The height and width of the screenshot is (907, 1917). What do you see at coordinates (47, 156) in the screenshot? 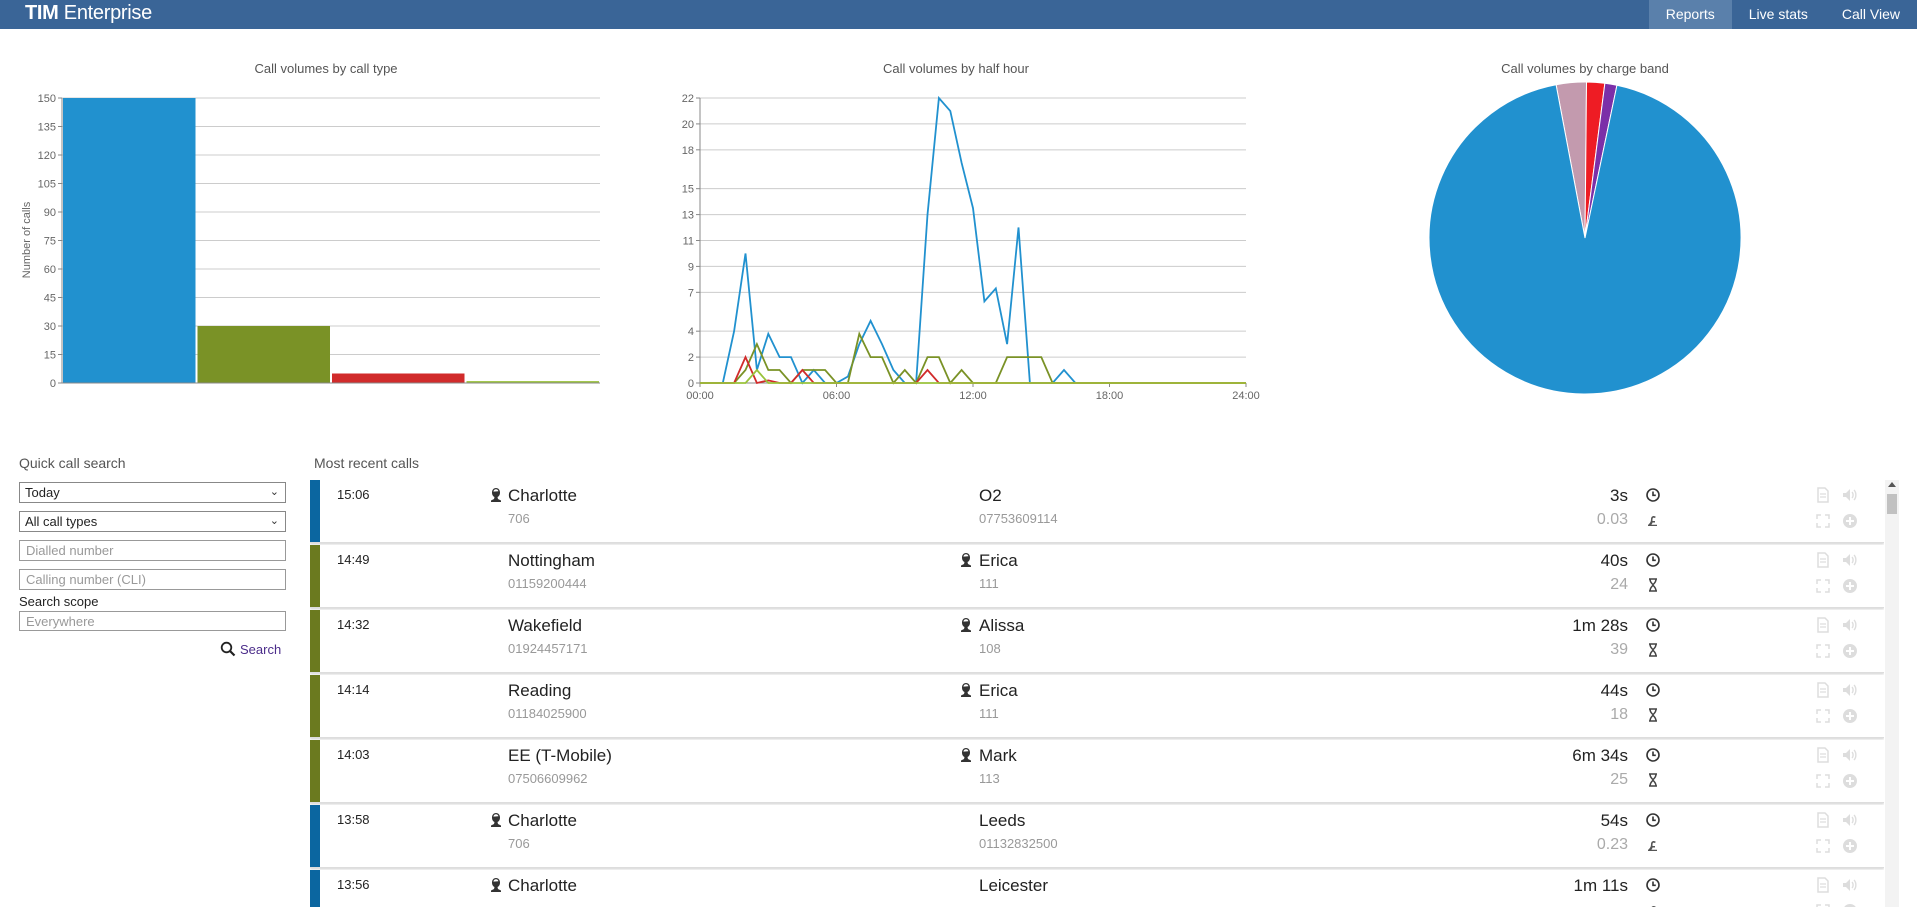
I see `y-tick-label: 120` at bounding box center [47, 156].